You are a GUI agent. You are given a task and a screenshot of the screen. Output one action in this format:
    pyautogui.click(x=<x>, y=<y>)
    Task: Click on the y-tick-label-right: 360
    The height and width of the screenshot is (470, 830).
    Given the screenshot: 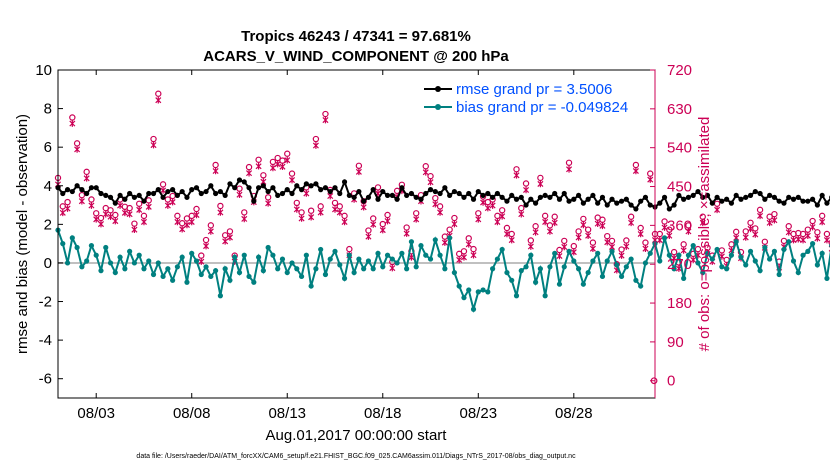 What is the action you would take?
    pyautogui.click(x=679, y=225)
    